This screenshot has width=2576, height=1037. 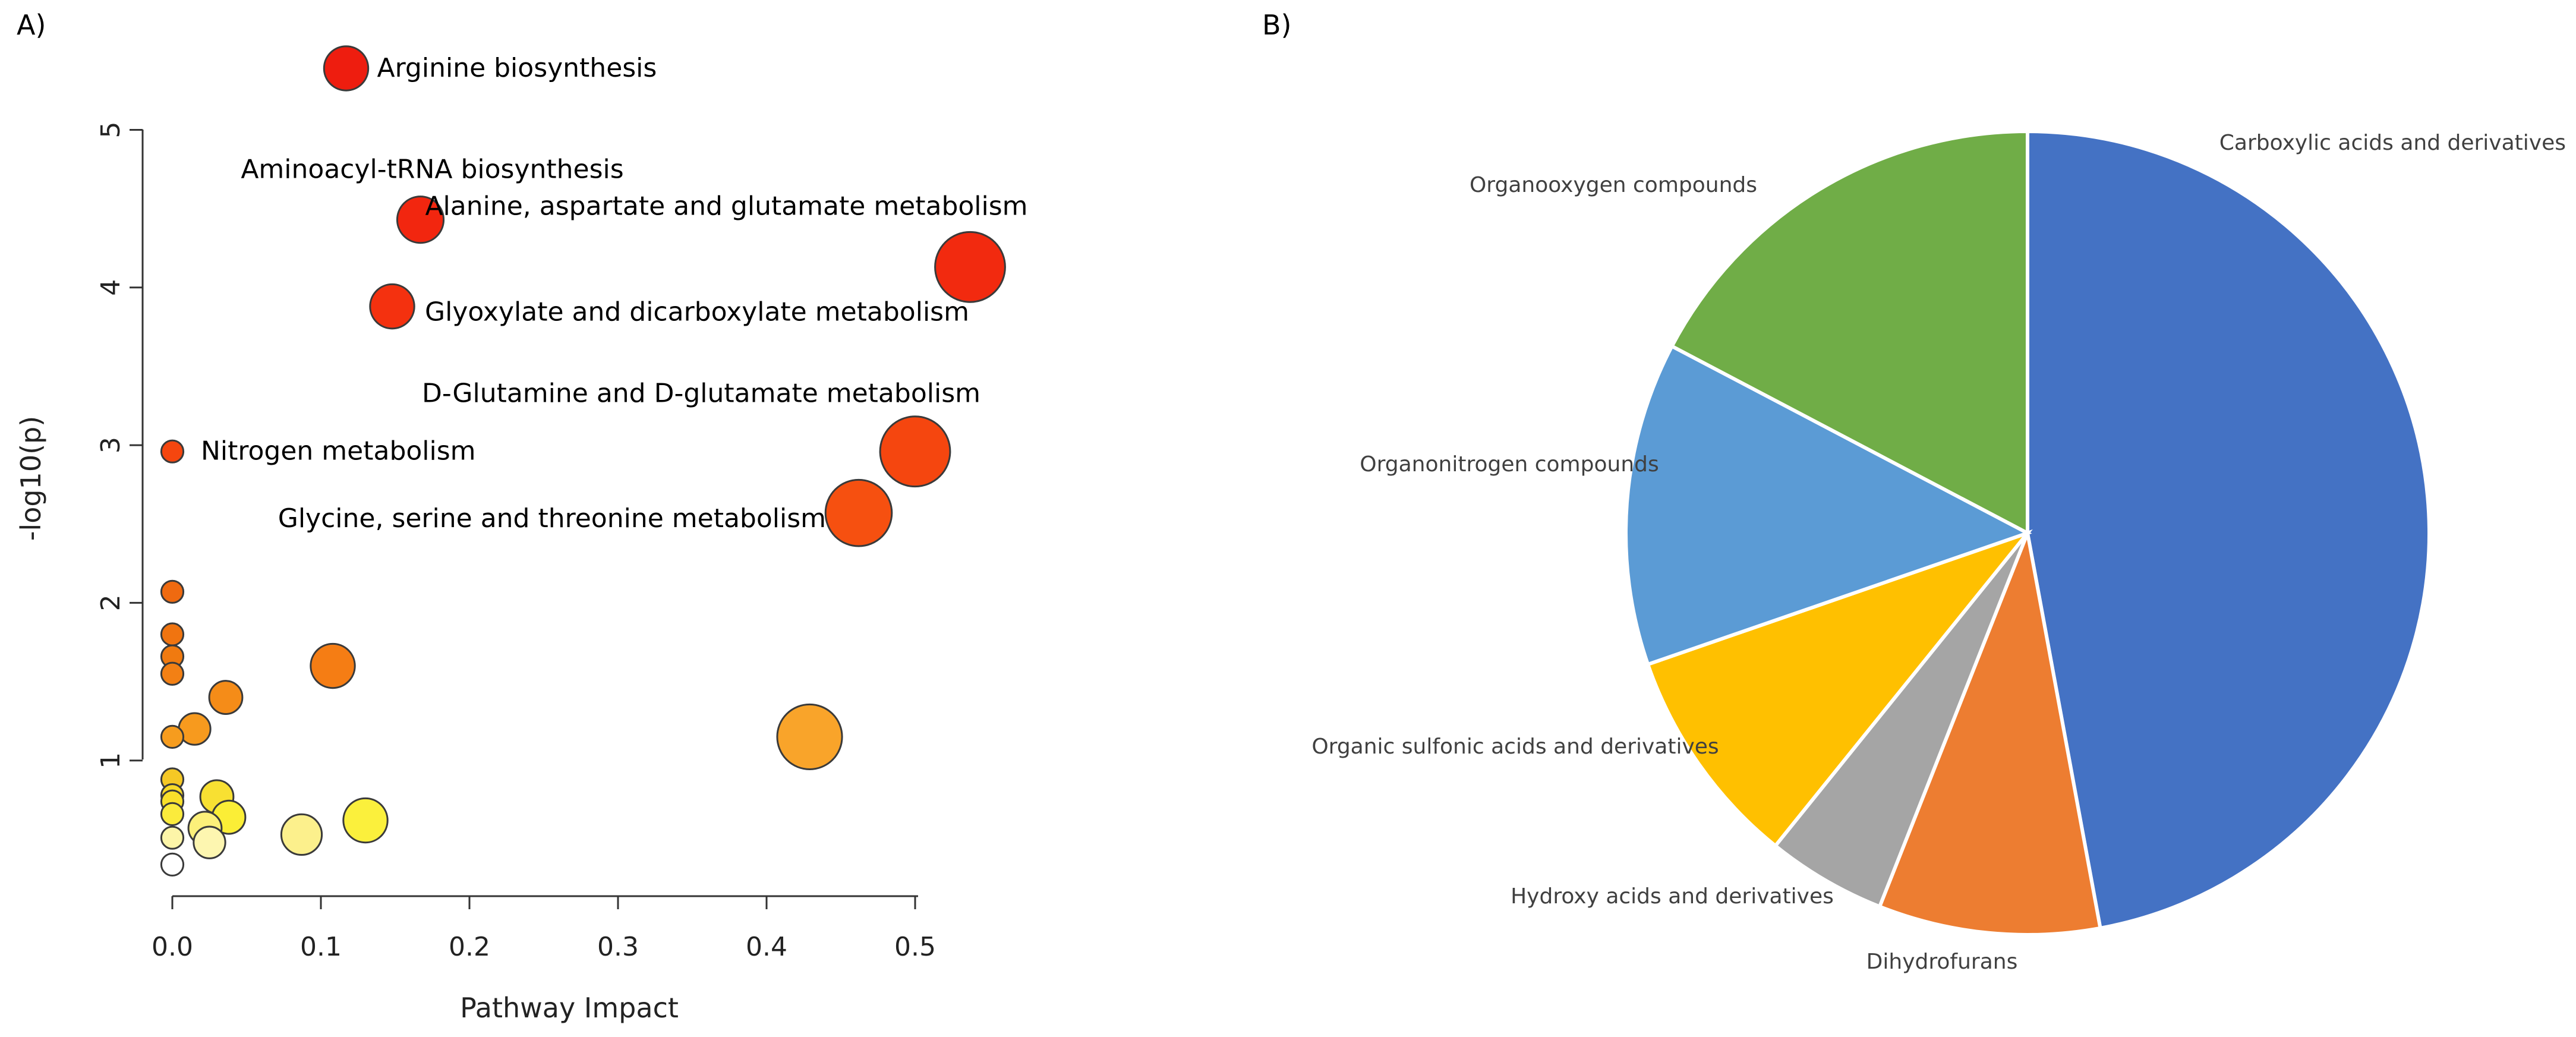 What do you see at coordinates (1277, 25) in the screenshot?
I see `panel-b-label: B)` at bounding box center [1277, 25].